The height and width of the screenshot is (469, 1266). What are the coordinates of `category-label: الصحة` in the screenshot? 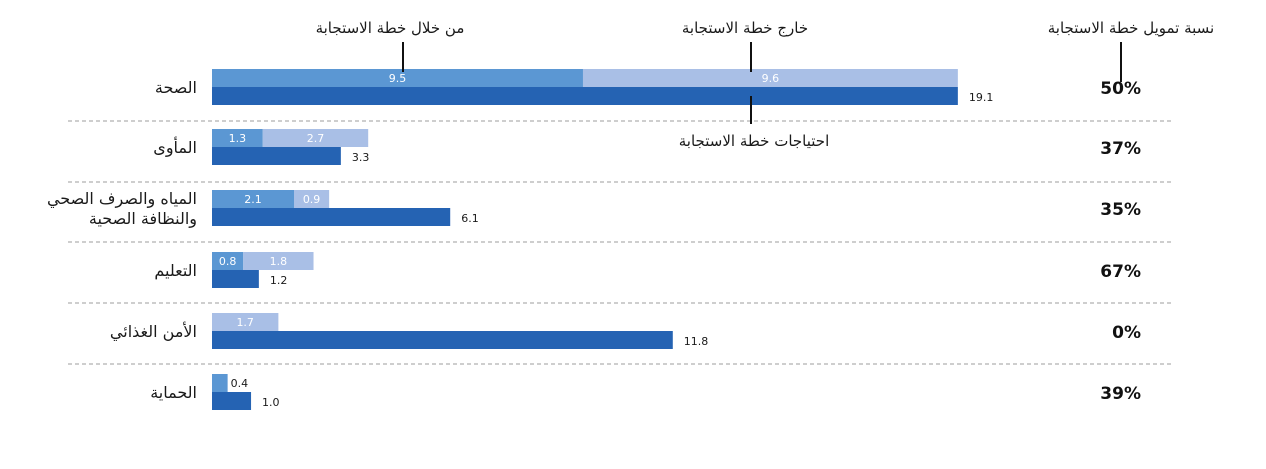 It's located at (176, 87).